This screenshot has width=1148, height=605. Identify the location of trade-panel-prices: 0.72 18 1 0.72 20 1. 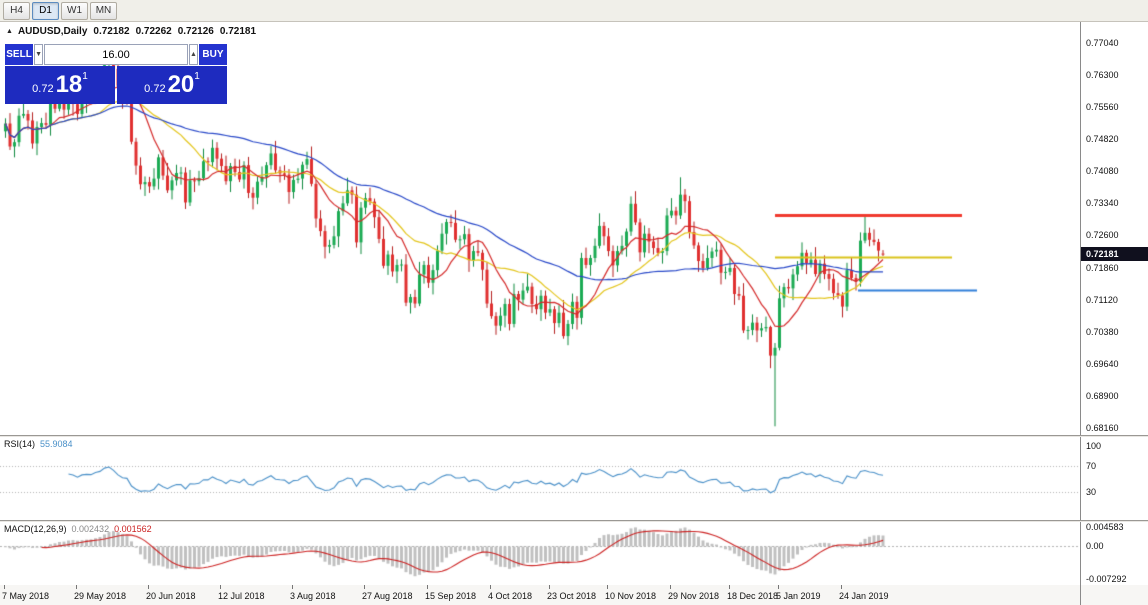
(116, 85).